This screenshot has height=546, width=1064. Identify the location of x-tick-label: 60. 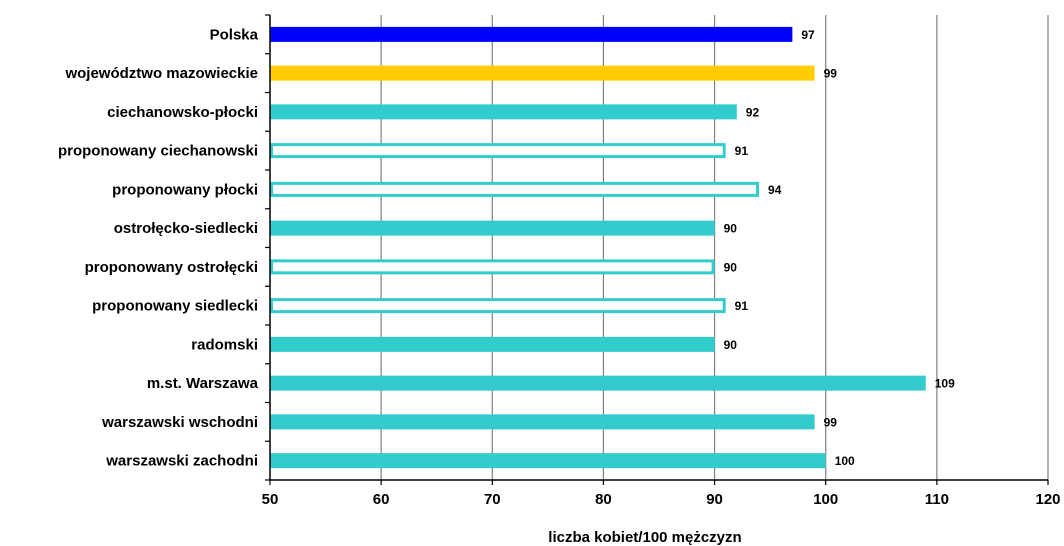
(381, 499).